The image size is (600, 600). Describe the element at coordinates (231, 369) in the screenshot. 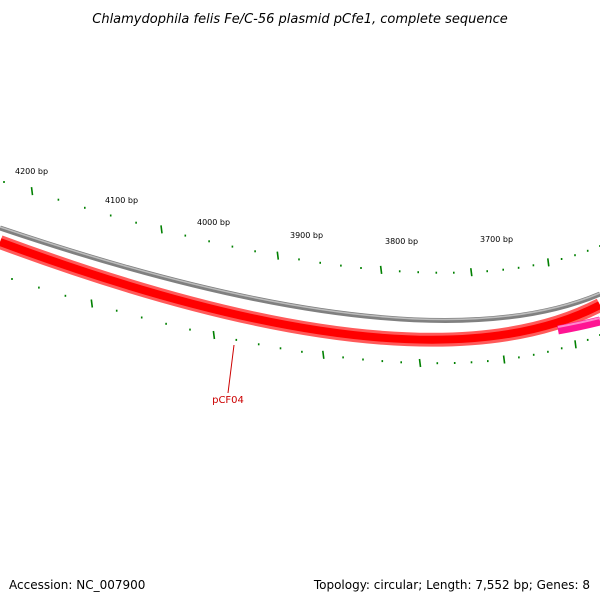

I see `gene-label-leader` at that location.